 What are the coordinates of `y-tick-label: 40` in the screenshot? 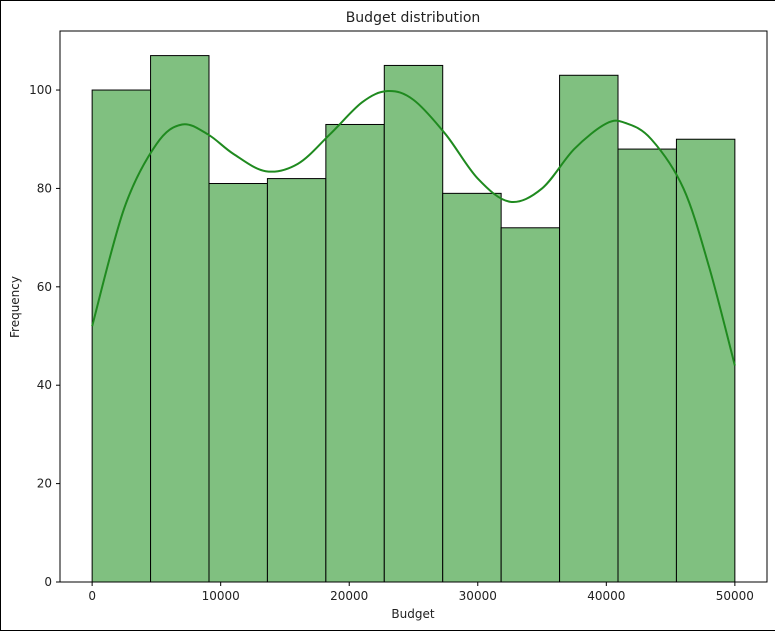 It's located at (44, 385).